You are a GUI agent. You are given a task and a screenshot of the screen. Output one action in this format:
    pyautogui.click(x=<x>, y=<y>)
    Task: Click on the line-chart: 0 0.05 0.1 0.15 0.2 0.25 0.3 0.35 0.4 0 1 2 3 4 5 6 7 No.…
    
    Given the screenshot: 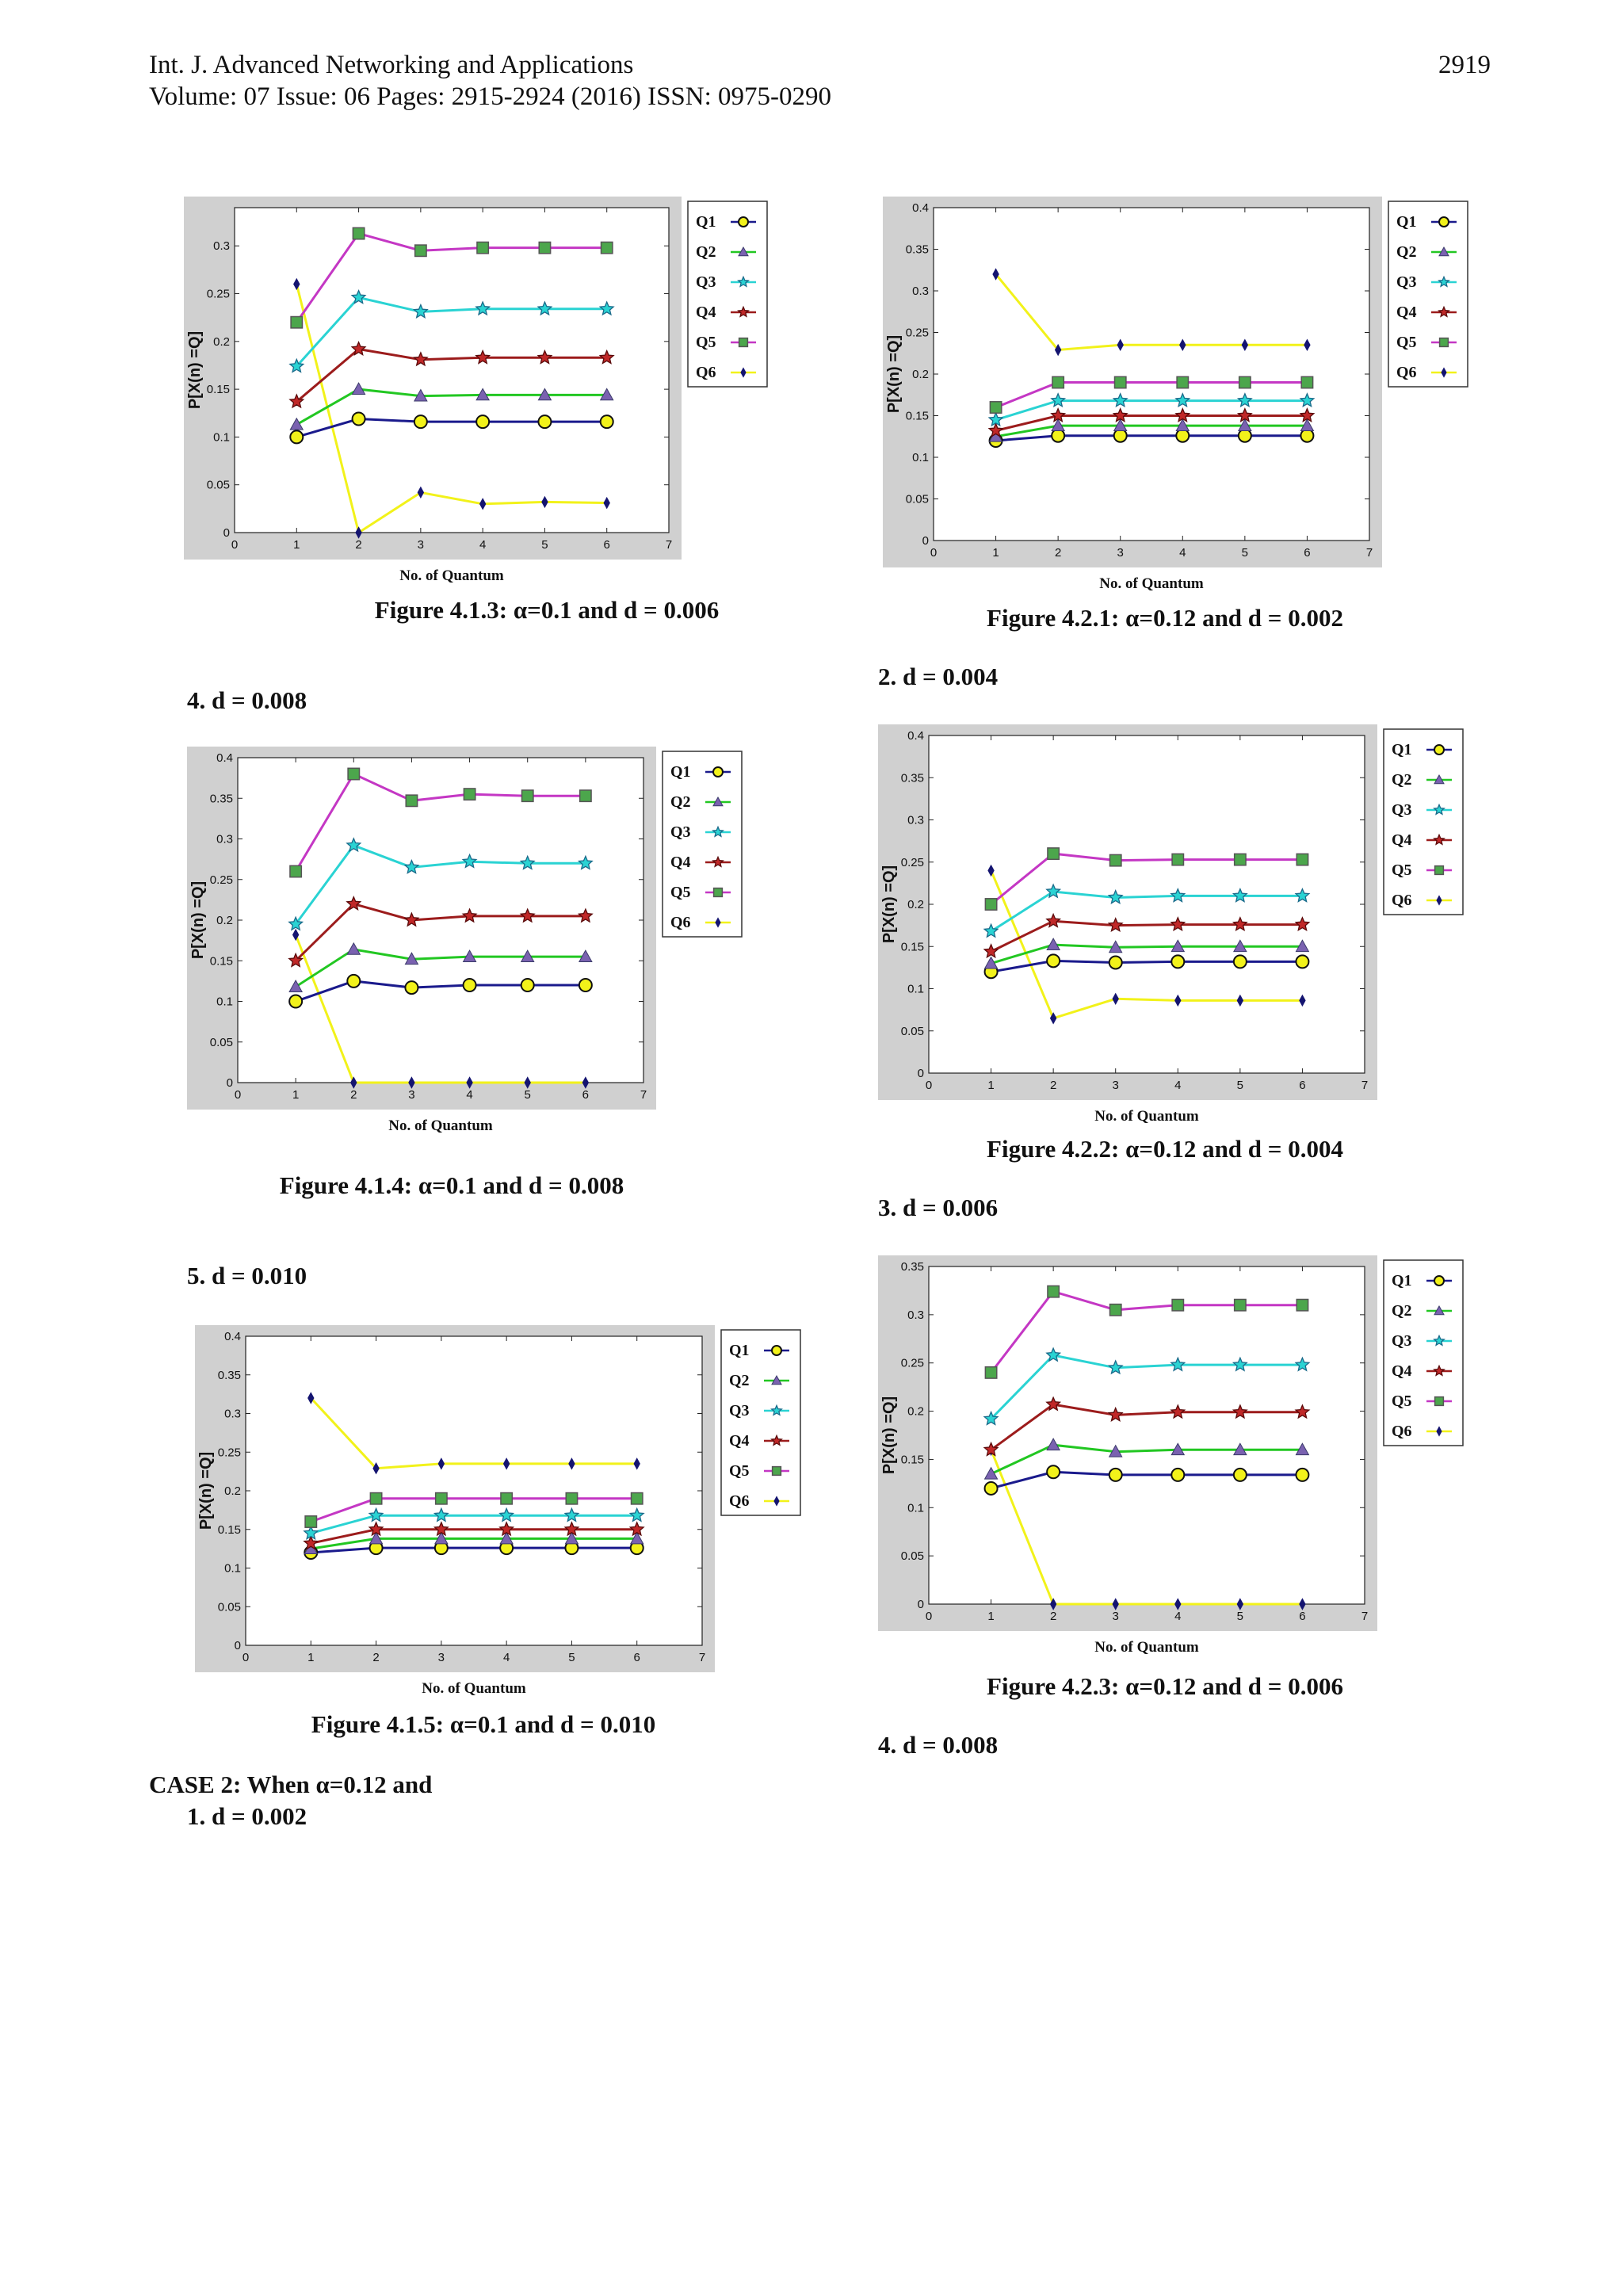 What is the action you would take?
    pyautogui.click(x=498, y=1511)
    